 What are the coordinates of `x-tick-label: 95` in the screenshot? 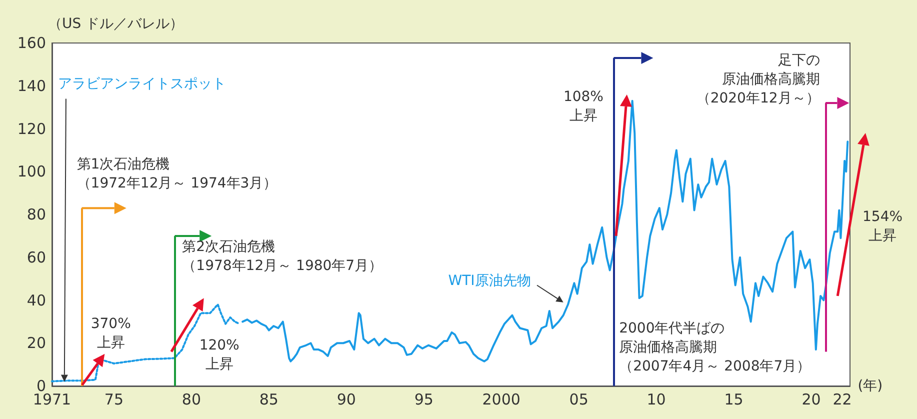 It's located at (424, 399).